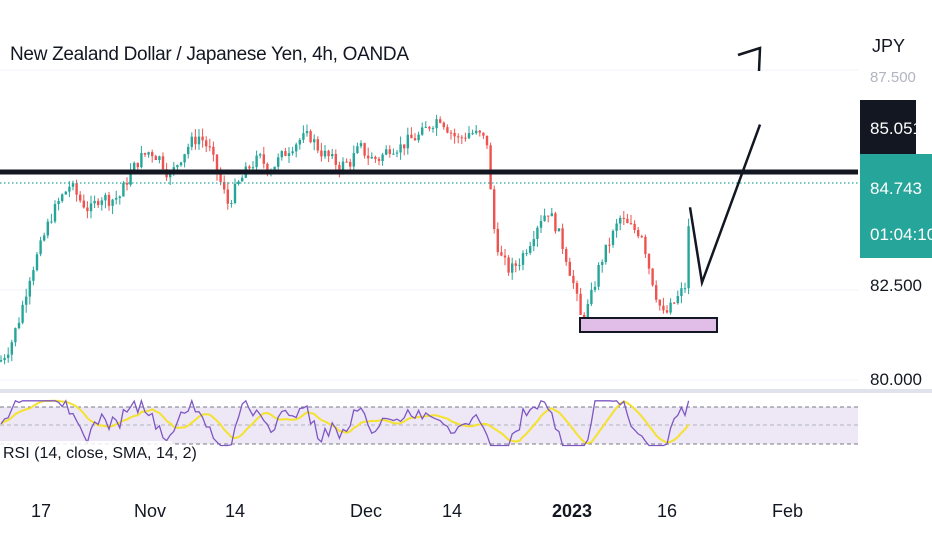  I want to click on rsi-label: RSI (14, close, SMA, 14, 2), so click(100, 453).